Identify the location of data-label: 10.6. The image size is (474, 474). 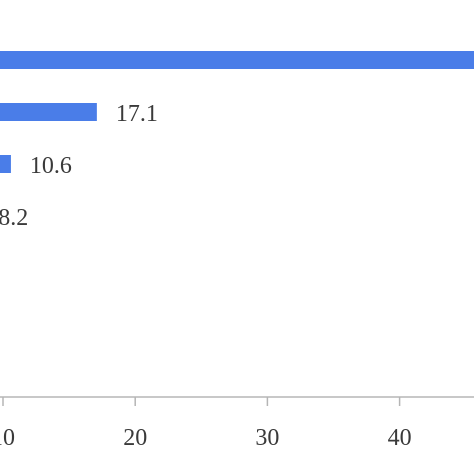
(51, 166).